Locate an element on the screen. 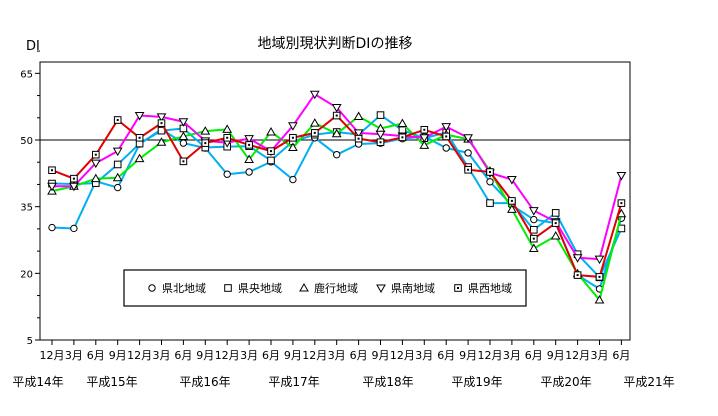 Image resolution: width=718 pixels, height=416 pixels. legend-label: 県西地域 is located at coordinates (490, 288).